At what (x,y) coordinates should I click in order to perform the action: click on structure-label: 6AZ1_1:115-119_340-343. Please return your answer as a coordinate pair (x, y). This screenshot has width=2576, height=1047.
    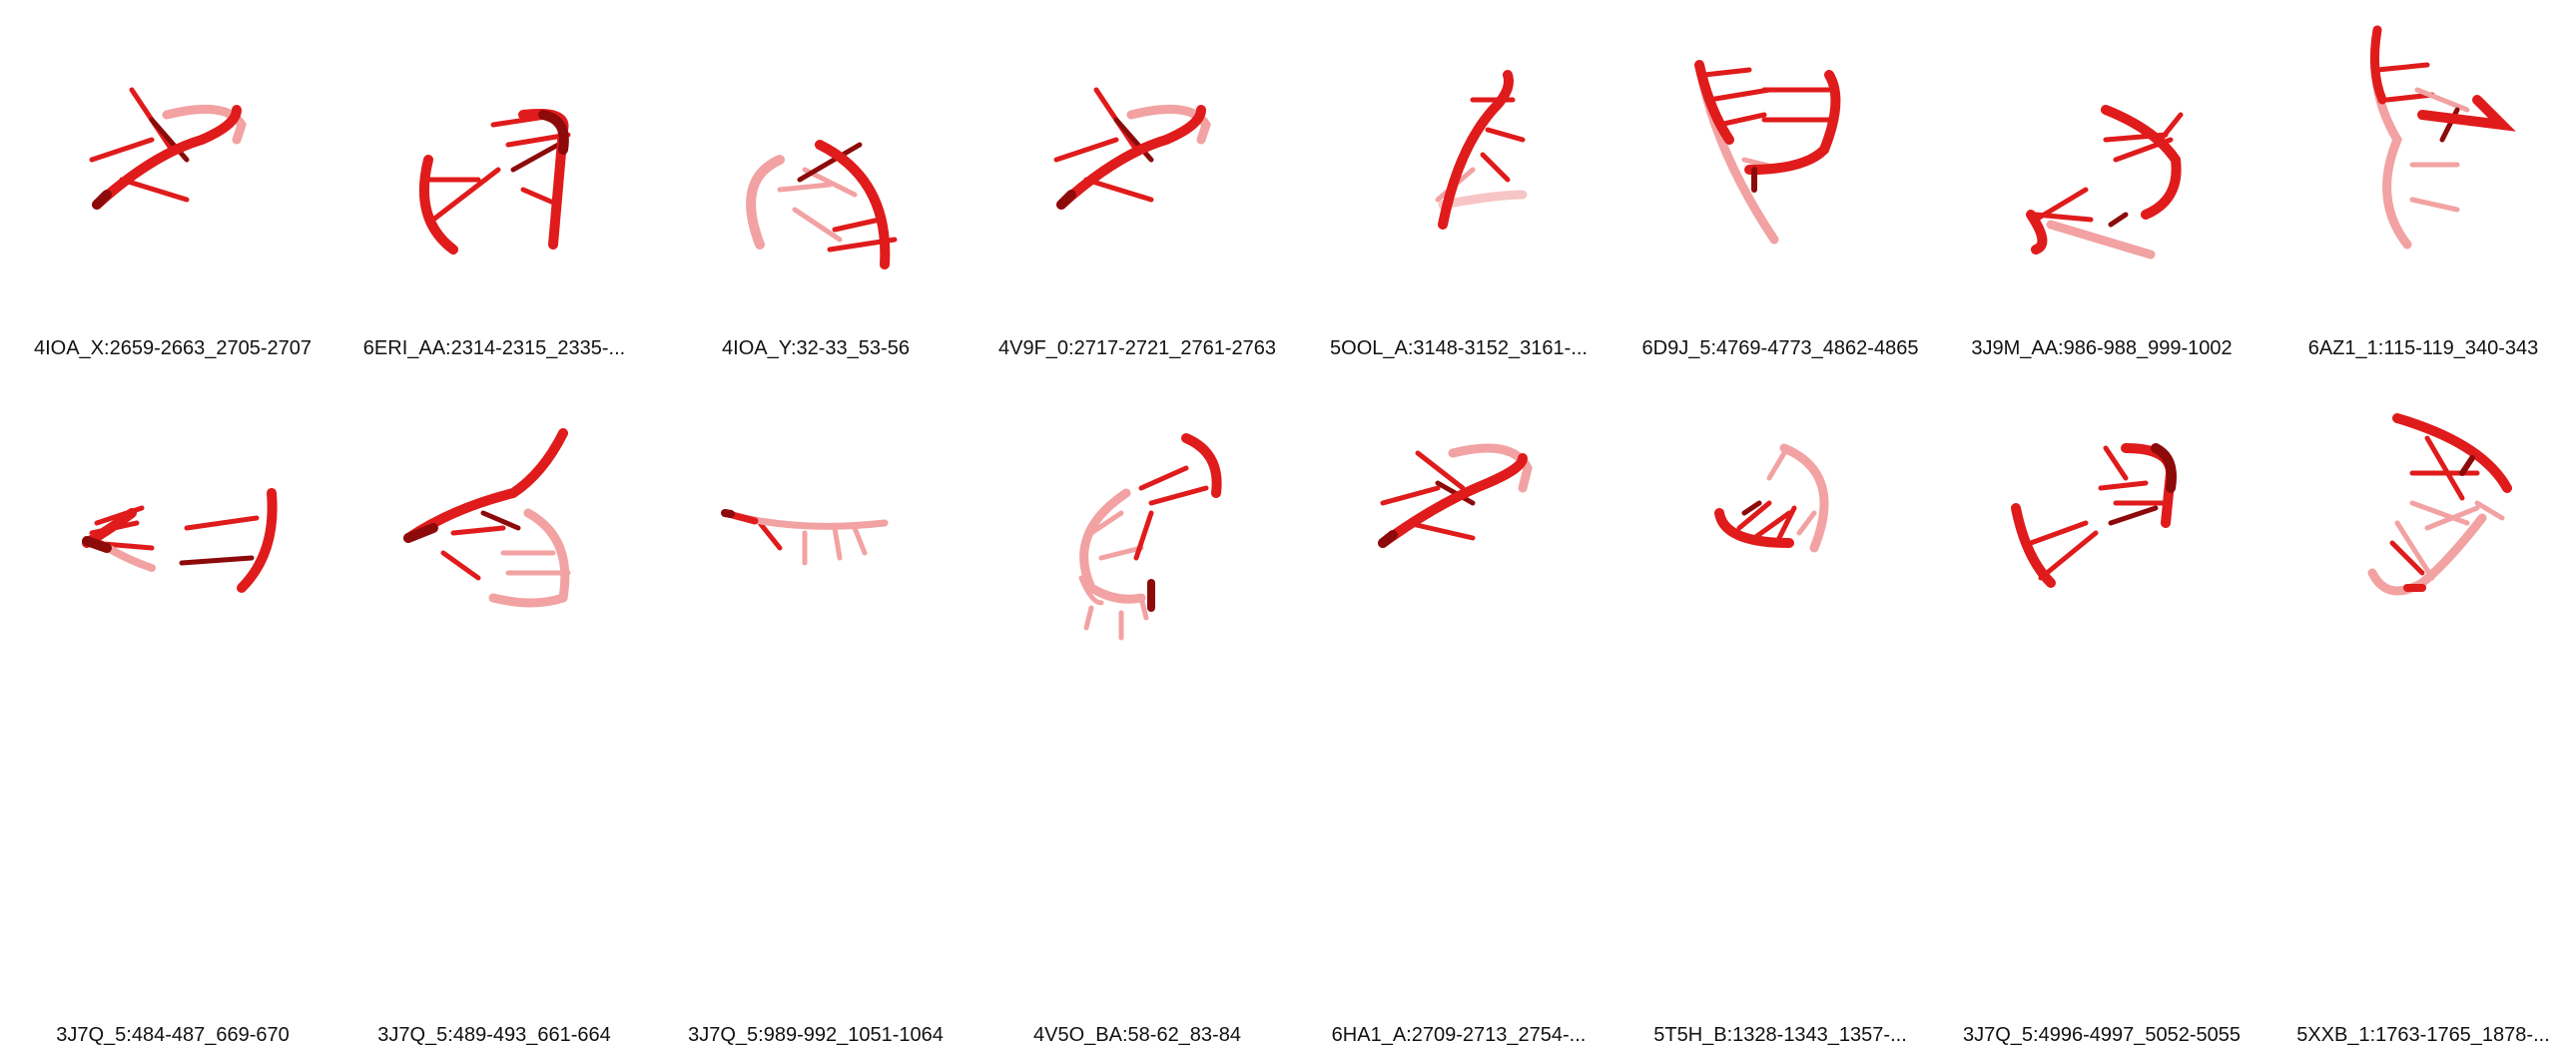
    Looking at the image, I should click on (2423, 348).